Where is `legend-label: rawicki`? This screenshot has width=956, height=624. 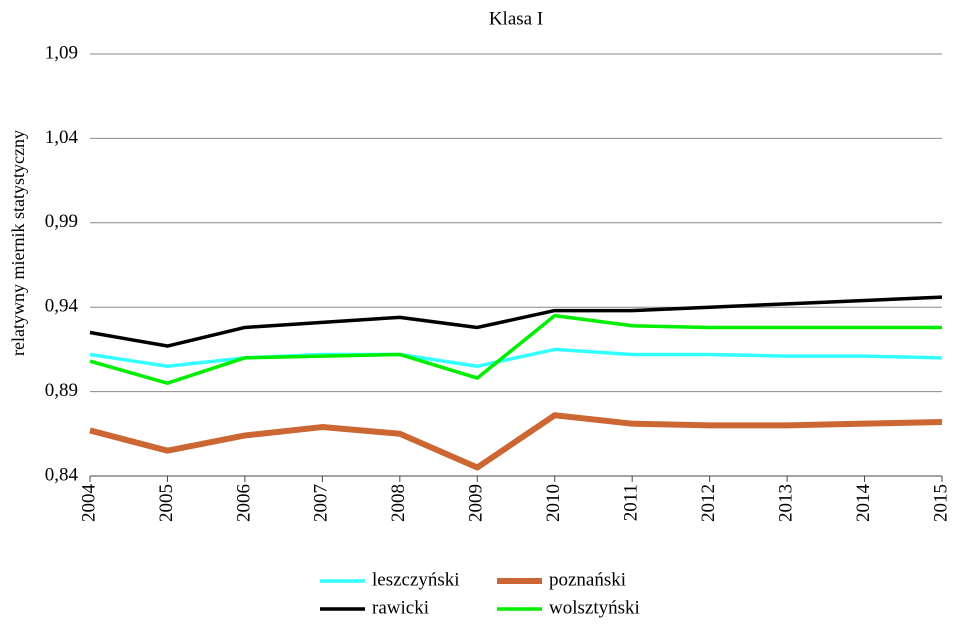
legend-label: rawicki is located at coordinates (400, 607).